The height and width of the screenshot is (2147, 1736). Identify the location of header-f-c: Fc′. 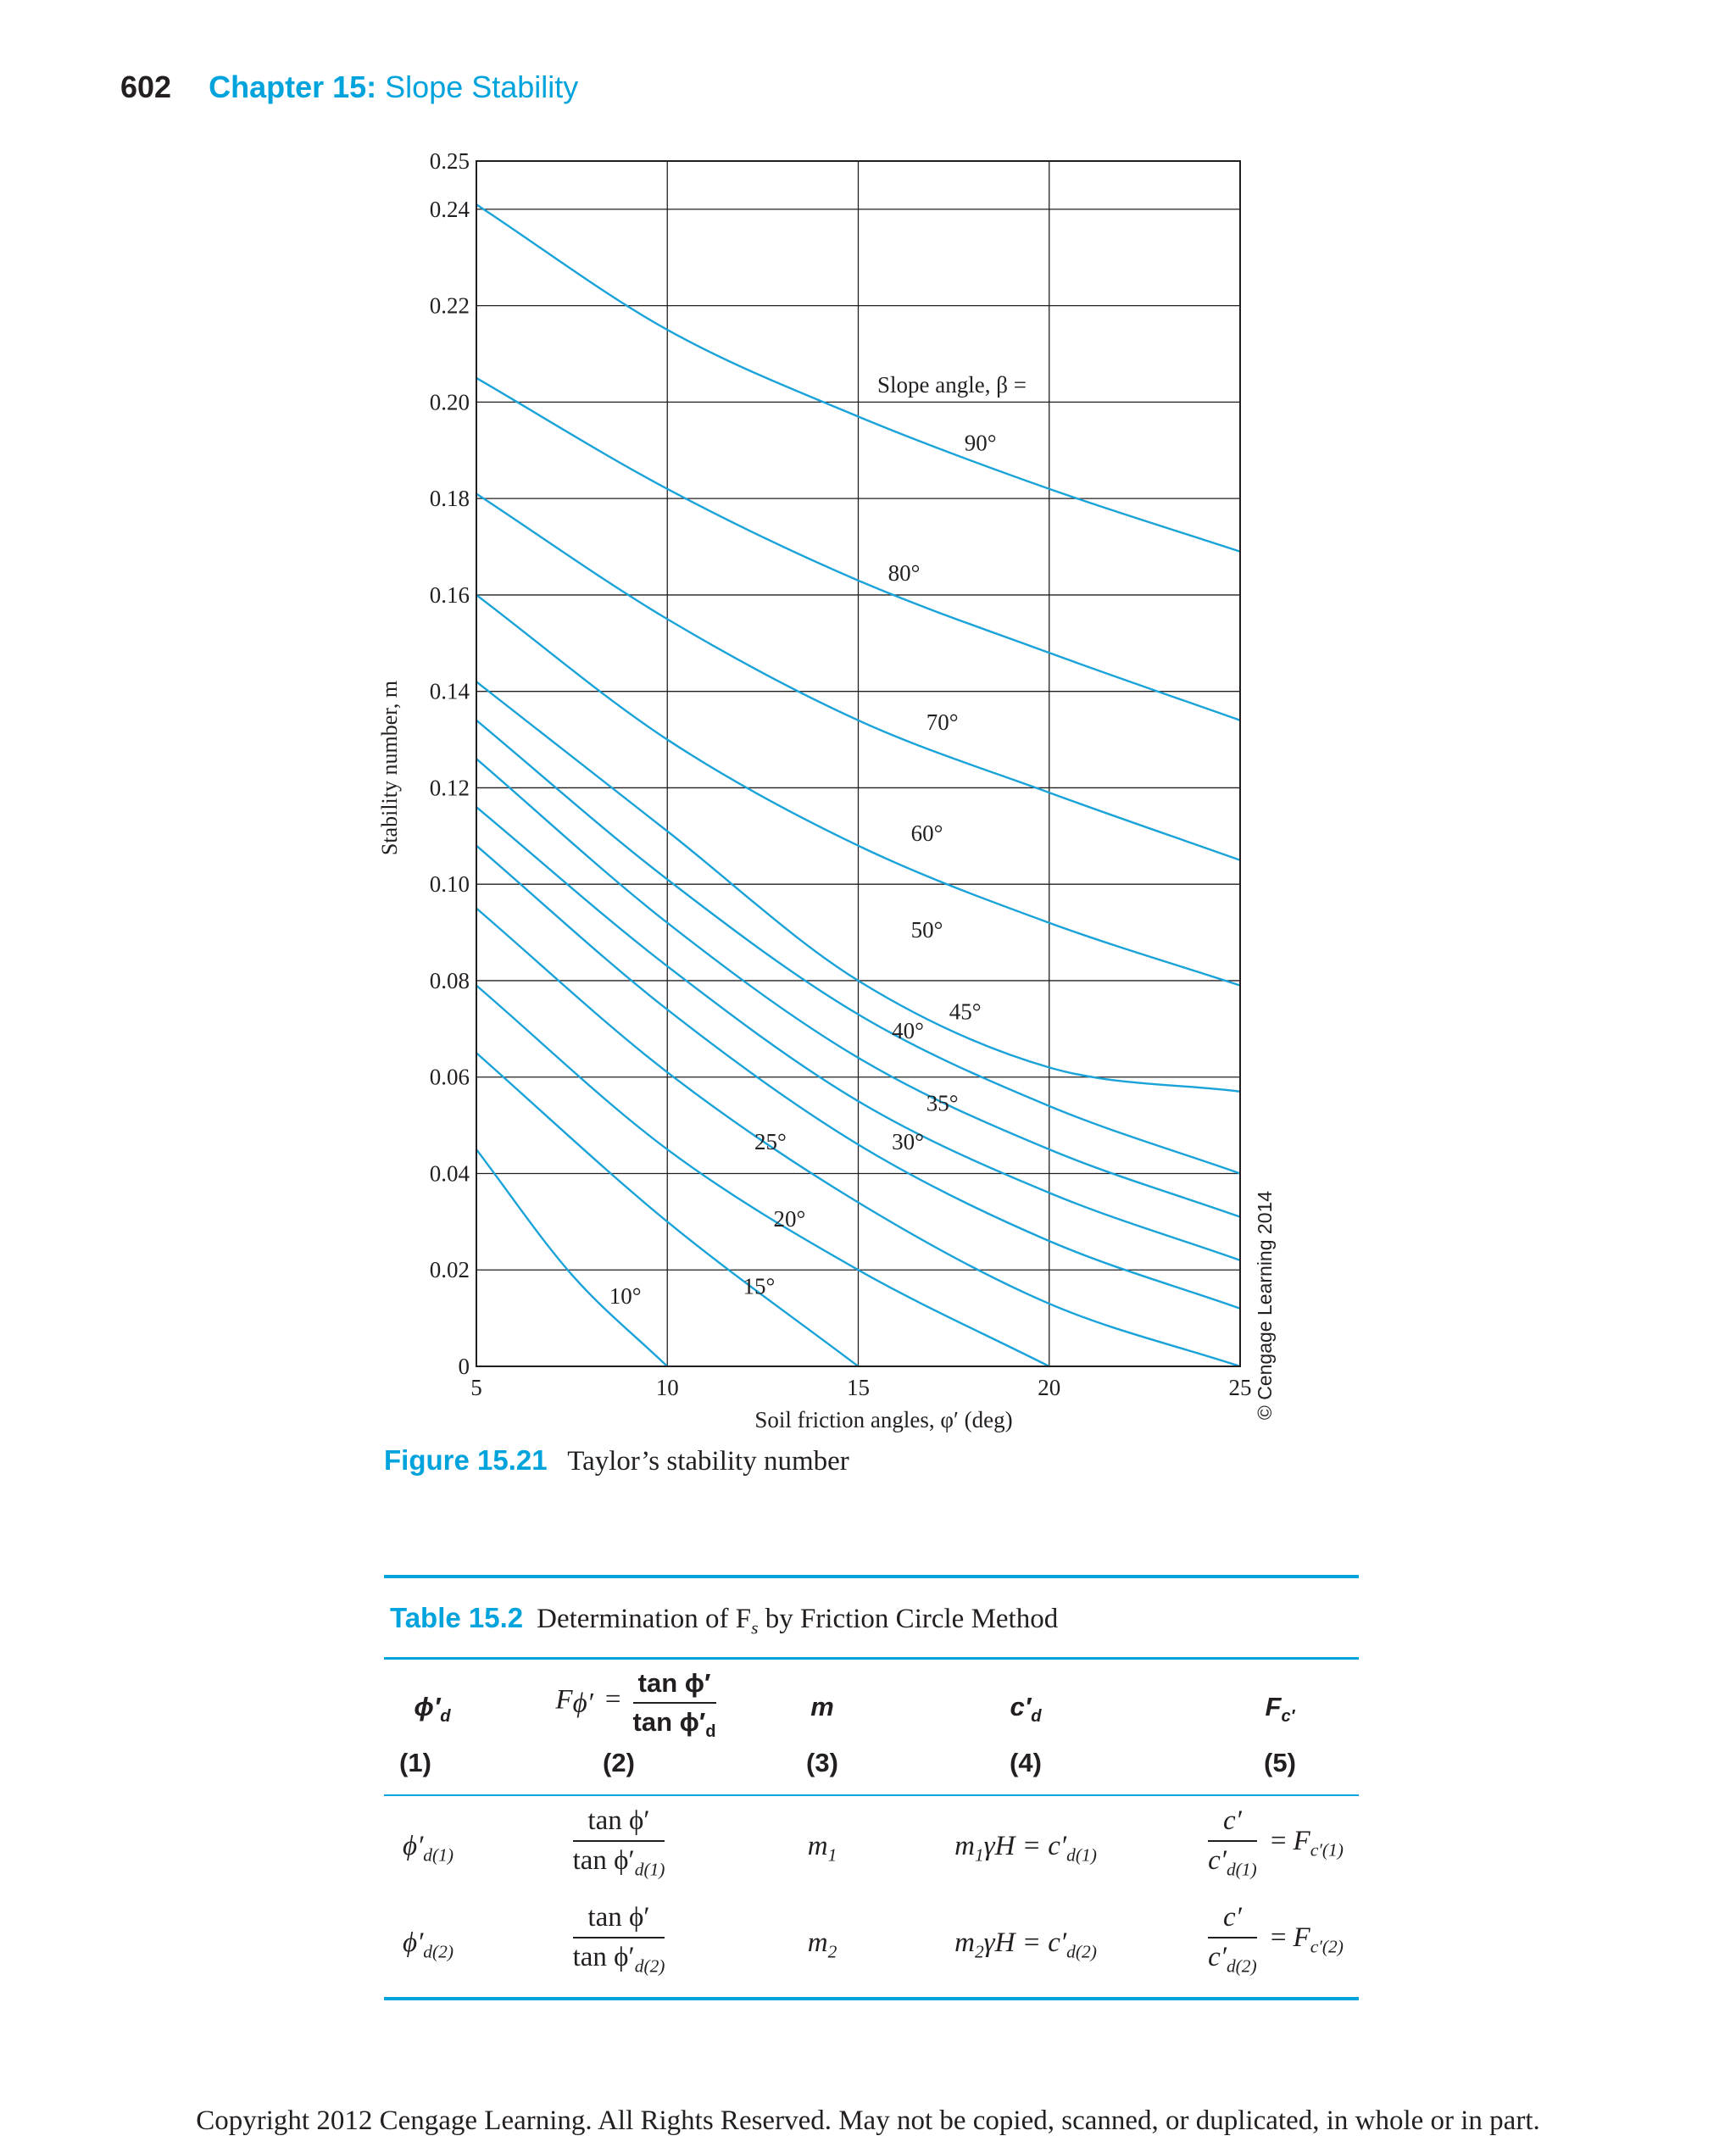
(1280, 1709).